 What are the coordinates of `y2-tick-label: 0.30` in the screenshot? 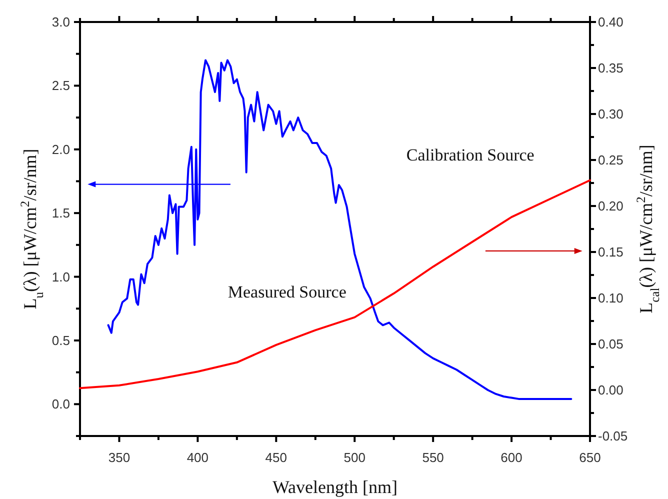 It's located at (611, 114).